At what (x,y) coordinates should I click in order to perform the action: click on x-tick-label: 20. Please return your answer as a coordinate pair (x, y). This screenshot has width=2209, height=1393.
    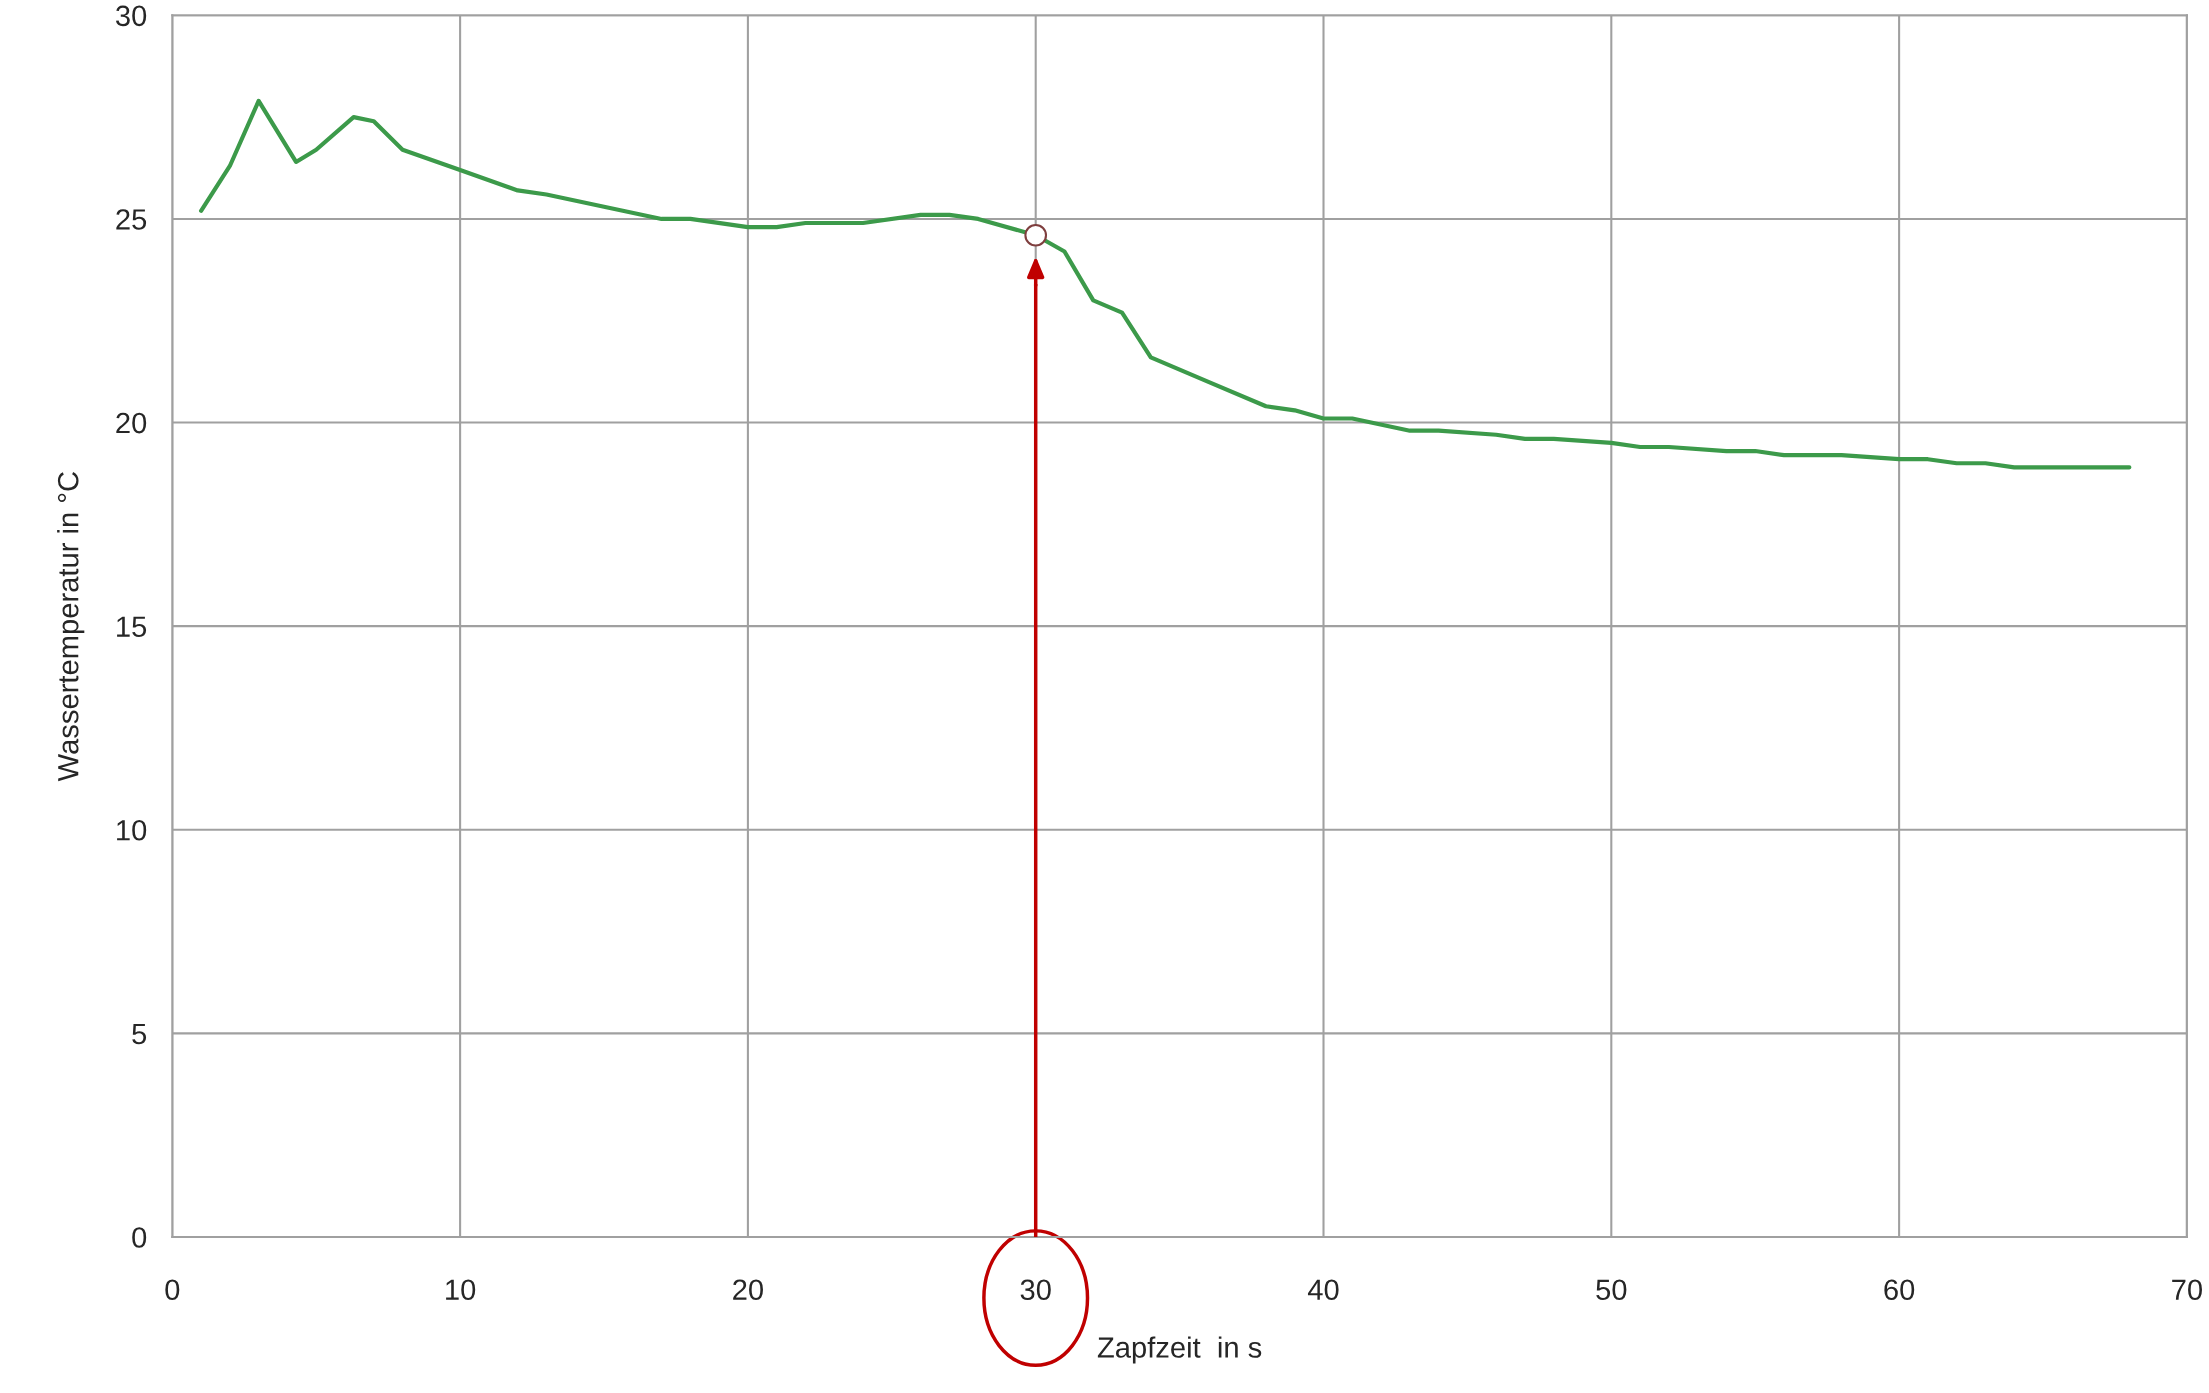
    Looking at the image, I should click on (748, 1290).